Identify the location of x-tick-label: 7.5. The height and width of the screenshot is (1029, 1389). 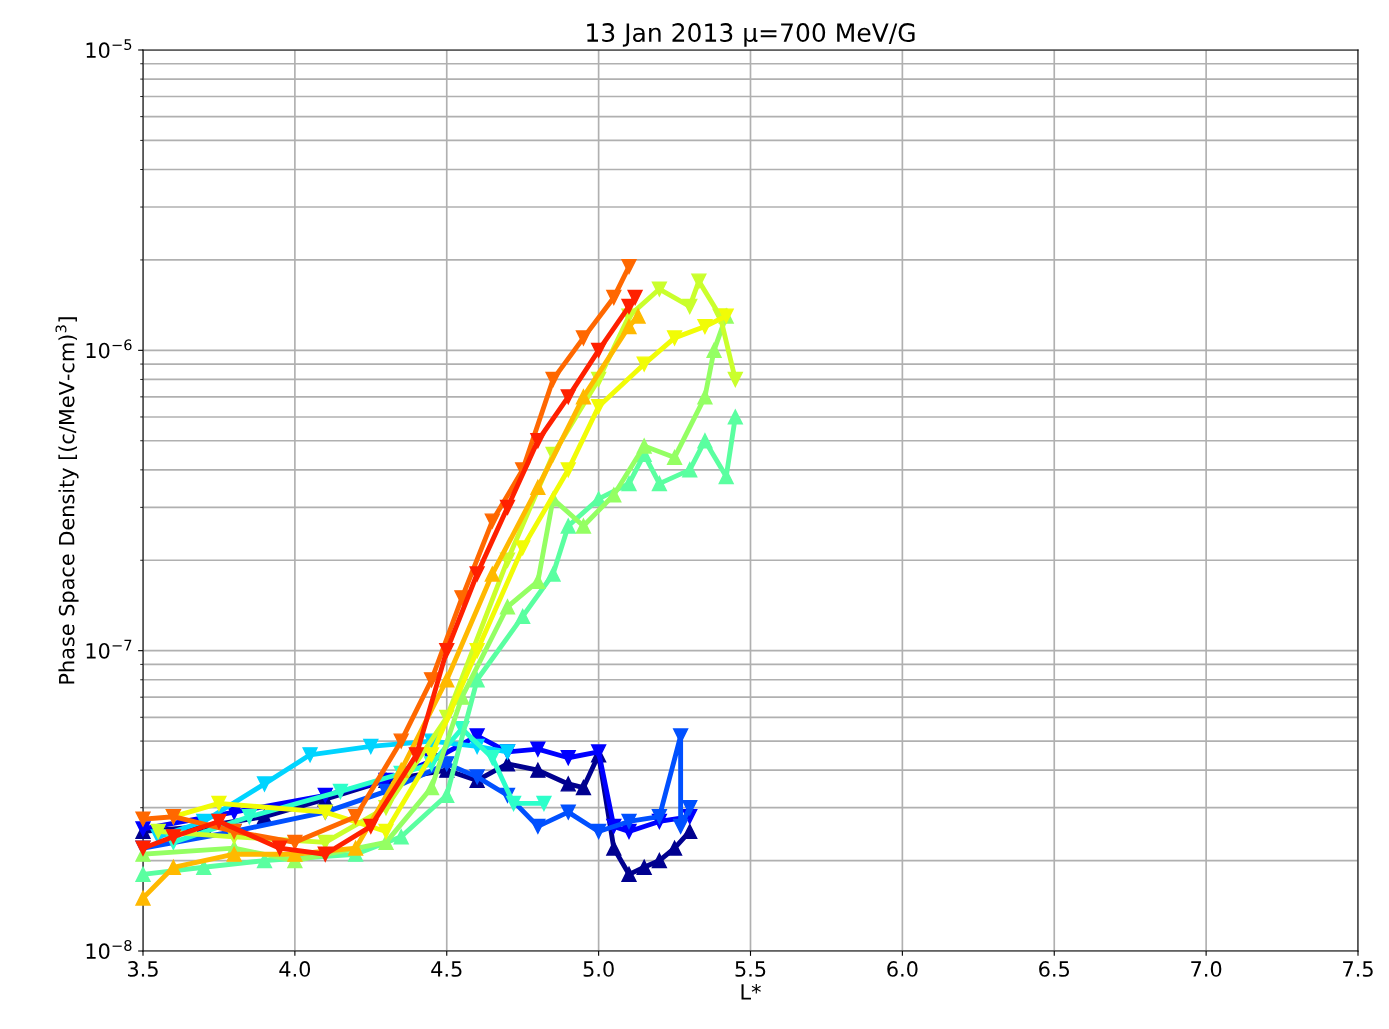
(1358, 969).